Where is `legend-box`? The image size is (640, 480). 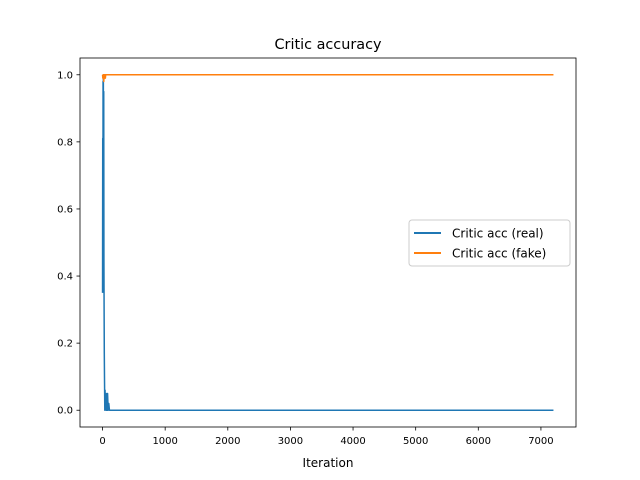 legend-box is located at coordinates (489, 243).